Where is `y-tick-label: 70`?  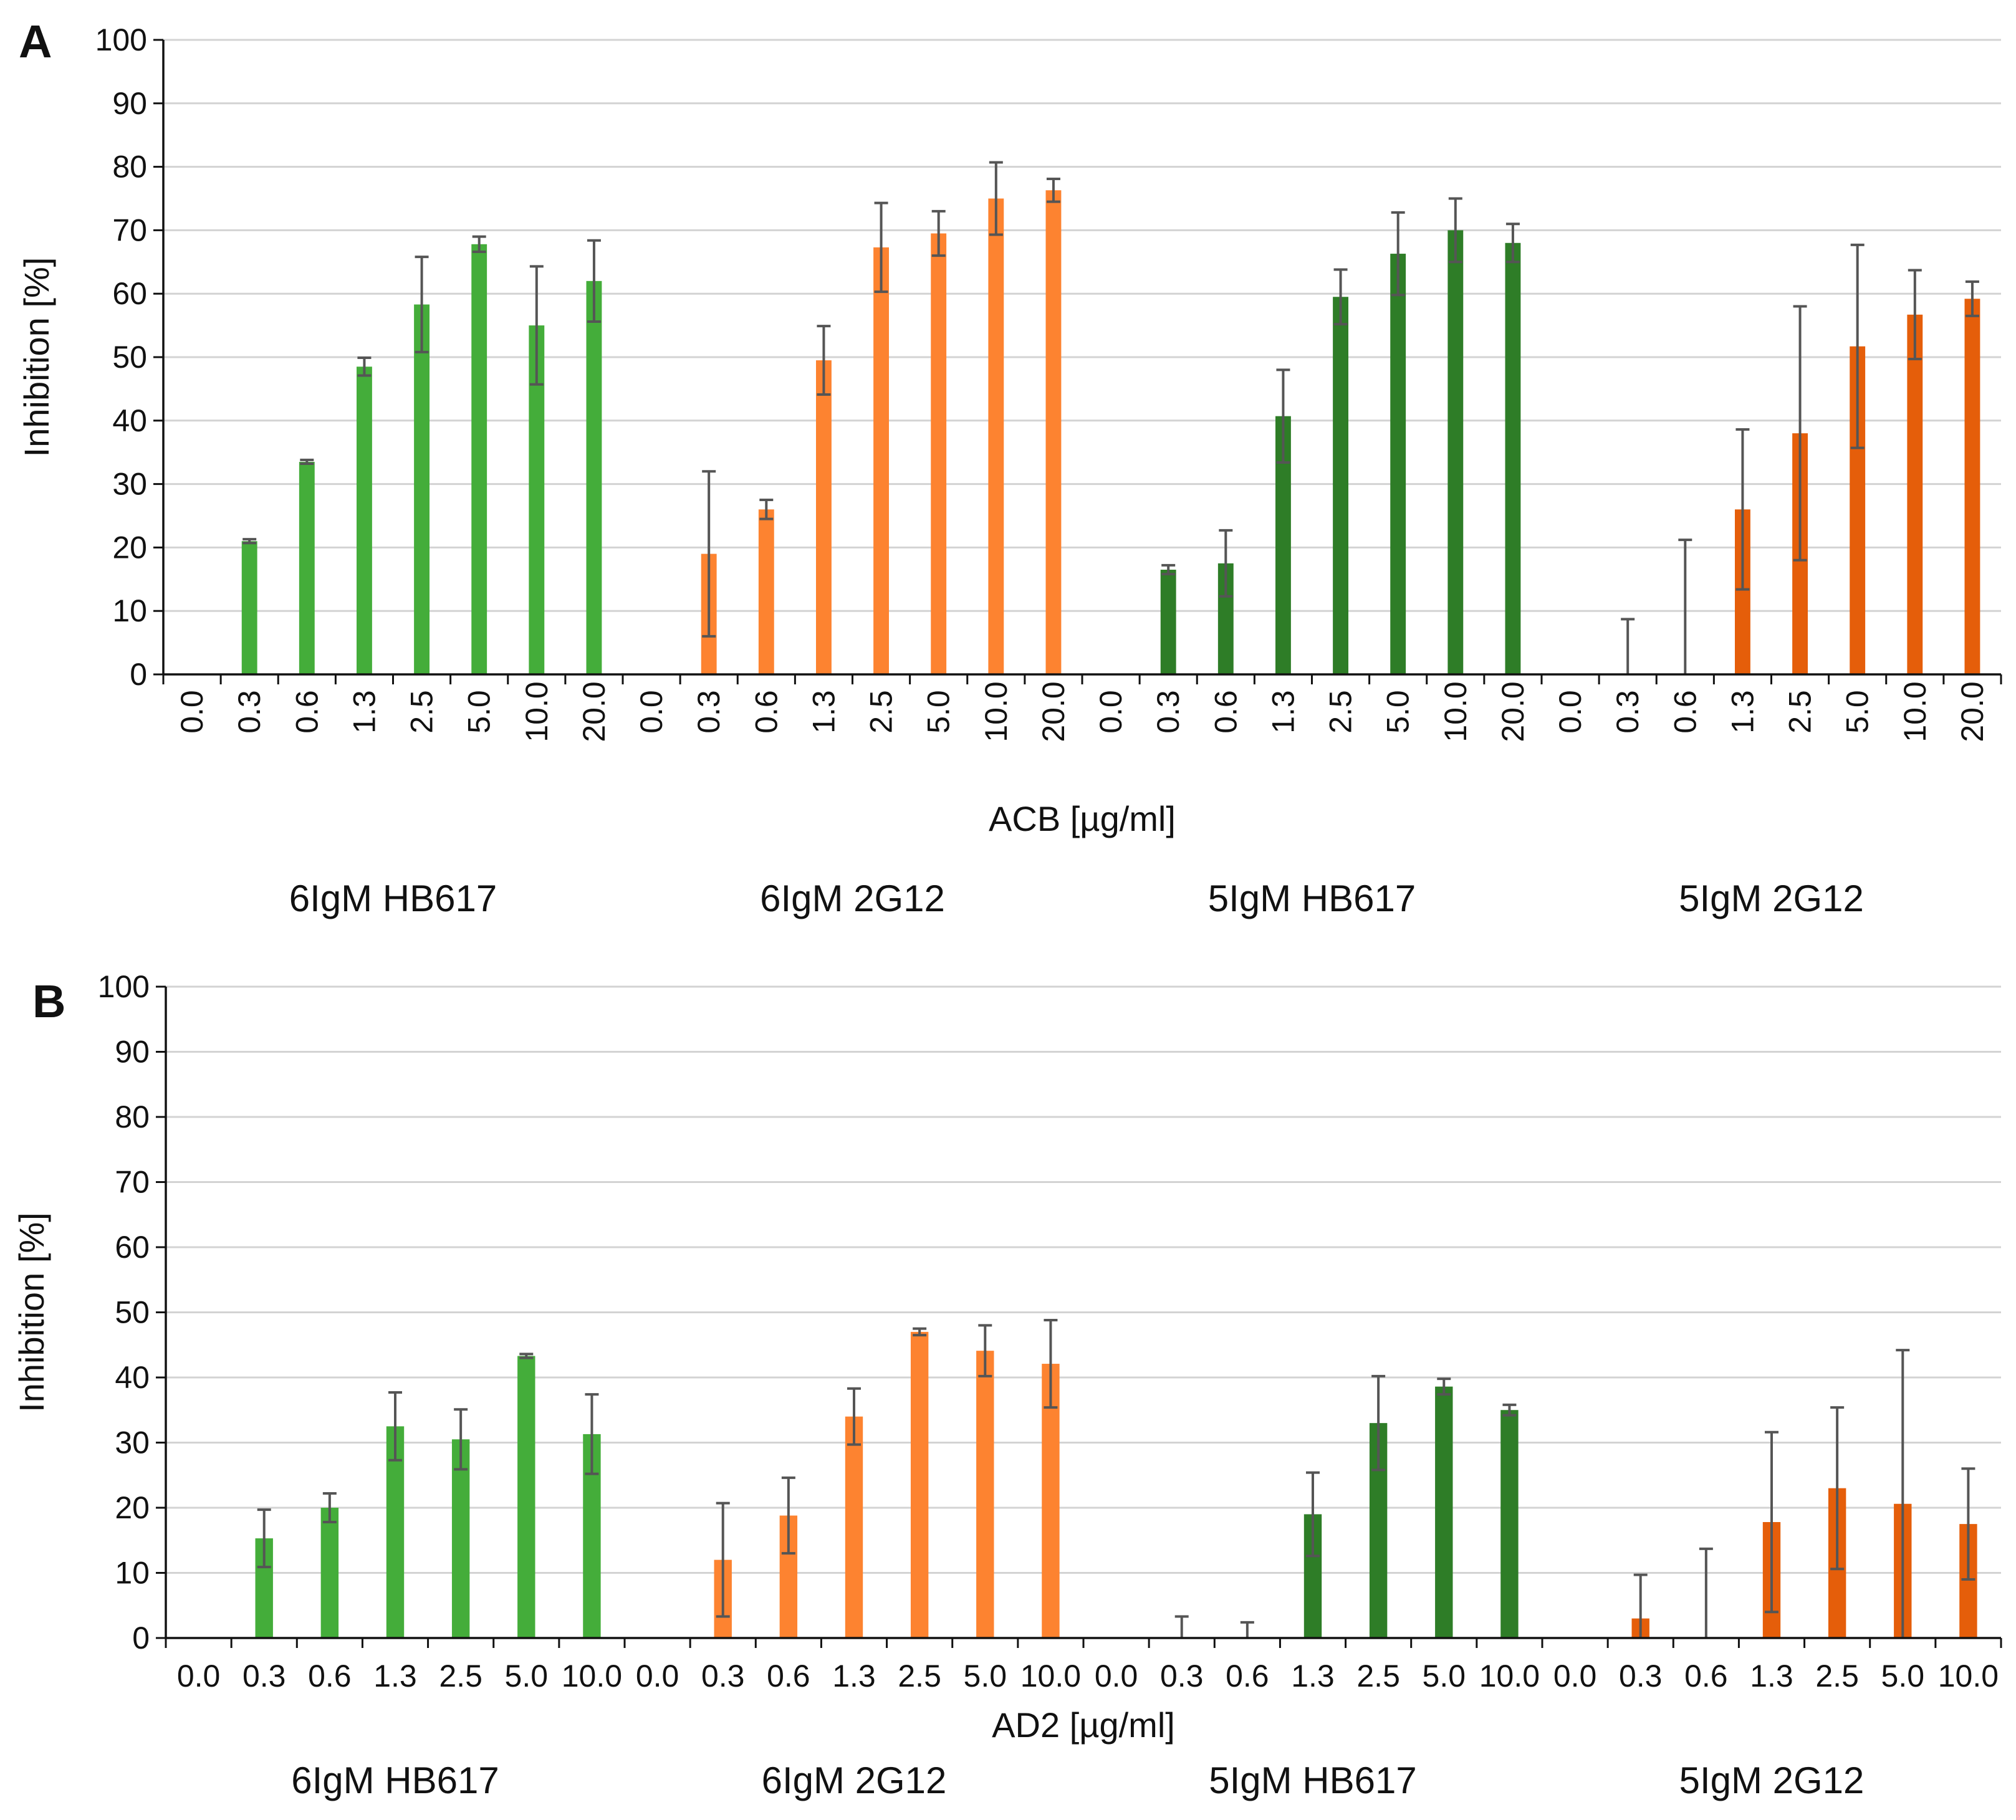 y-tick-label: 70 is located at coordinates (132, 1183).